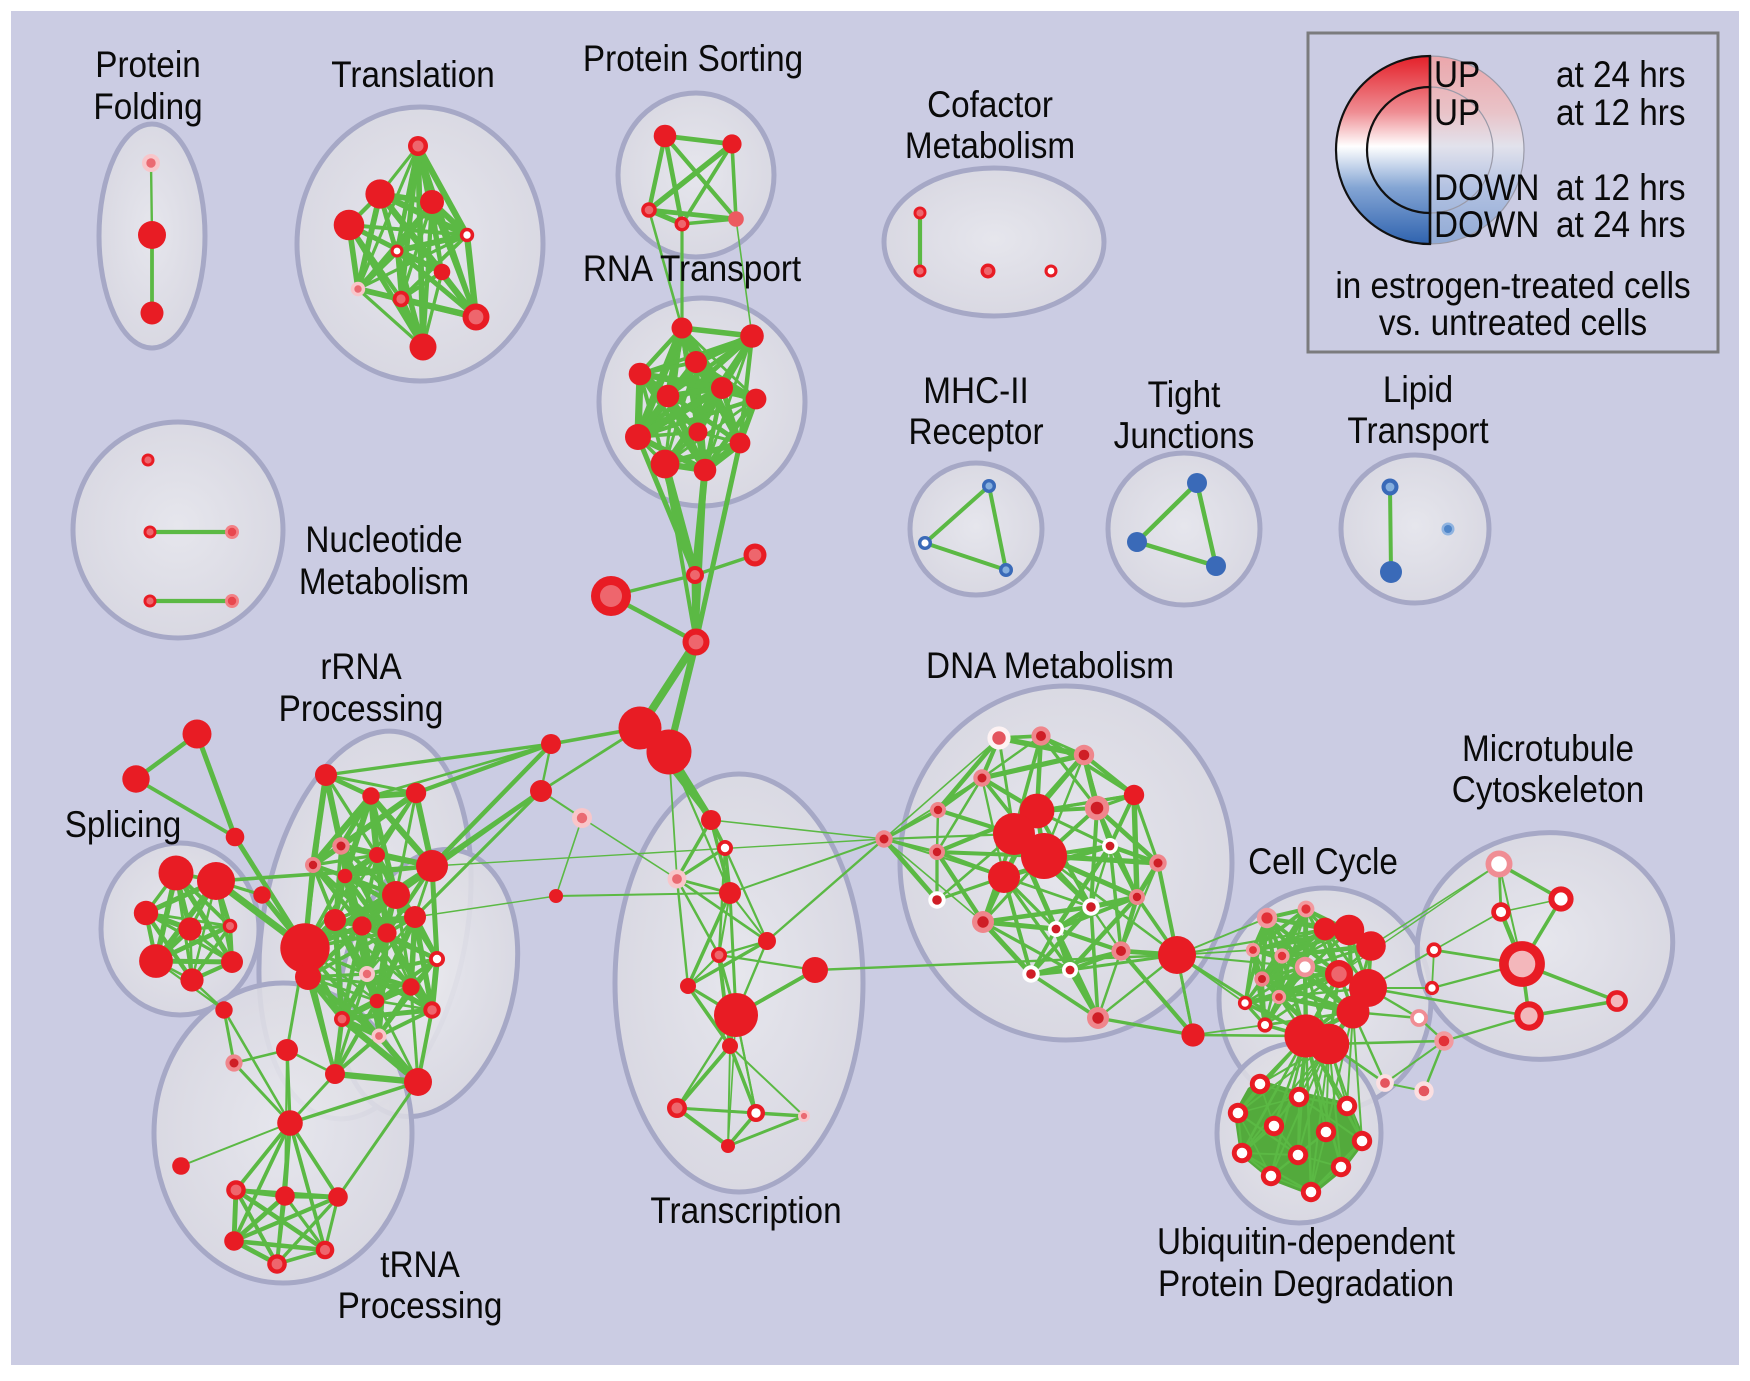 This screenshot has width=1750, height=1381. What do you see at coordinates (1306, 1283) in the screenshot?
I see `svg-text: Protein Degradation` at bounding box center [1306, 1283].